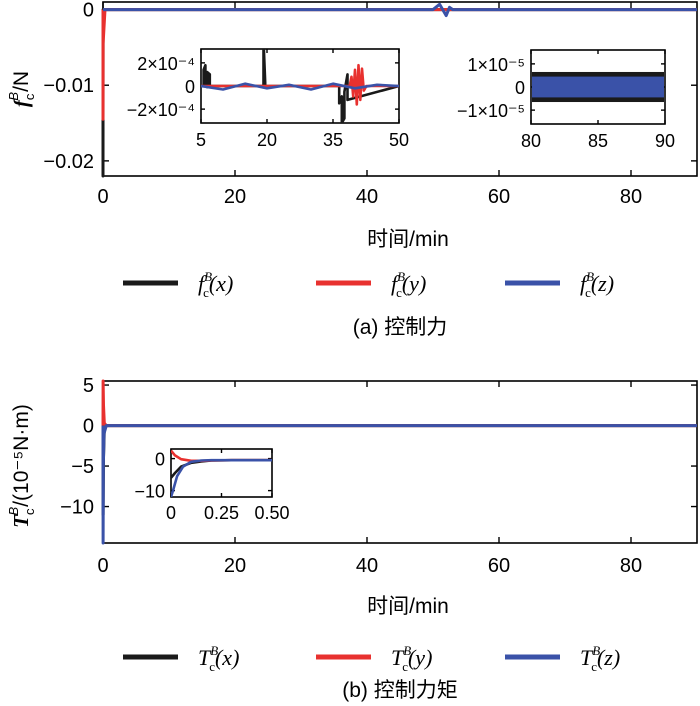  I want to click on inset-b1-line-z, so click(221, 477).